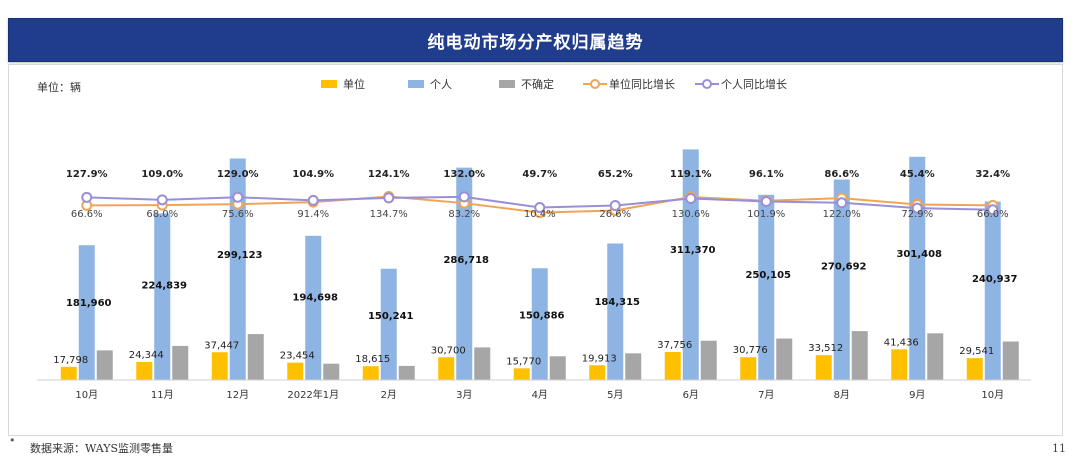 This screenshot has height=458, width=1080. Describe the element at coordinates (993, 214) in the screenshot. I see `unit-growth-label: 66.0%` at that location.